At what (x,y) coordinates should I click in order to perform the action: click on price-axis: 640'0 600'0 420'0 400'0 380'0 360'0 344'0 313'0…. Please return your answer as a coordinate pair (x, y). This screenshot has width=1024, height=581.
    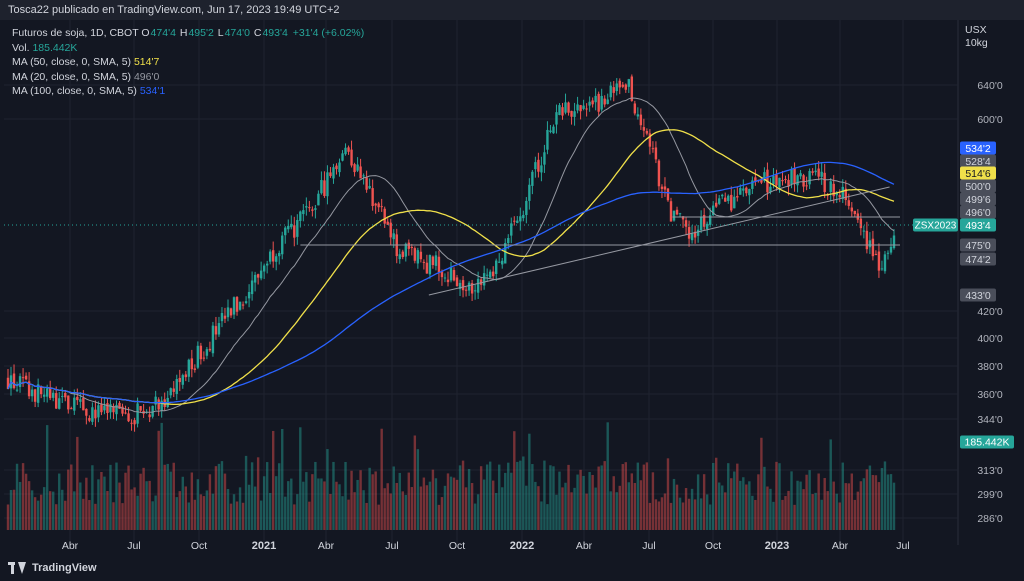
    Looking at the image, I should click on (990, 302).